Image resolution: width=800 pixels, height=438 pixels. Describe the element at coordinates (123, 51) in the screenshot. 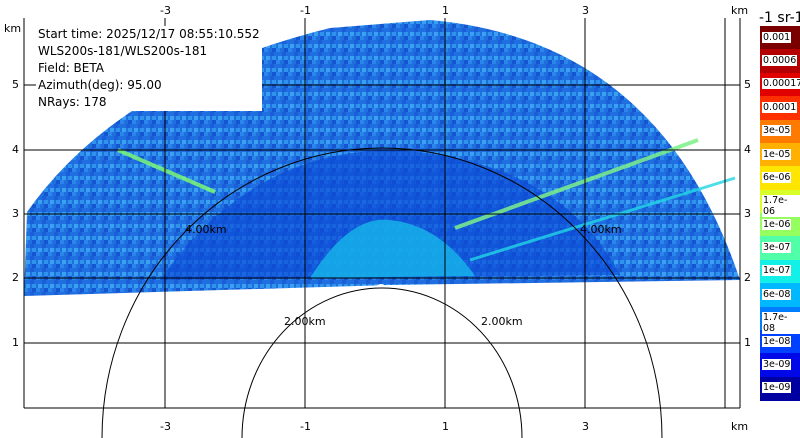

I see `instrument-id: WLS200s-181/WLS200s-181` at that location.